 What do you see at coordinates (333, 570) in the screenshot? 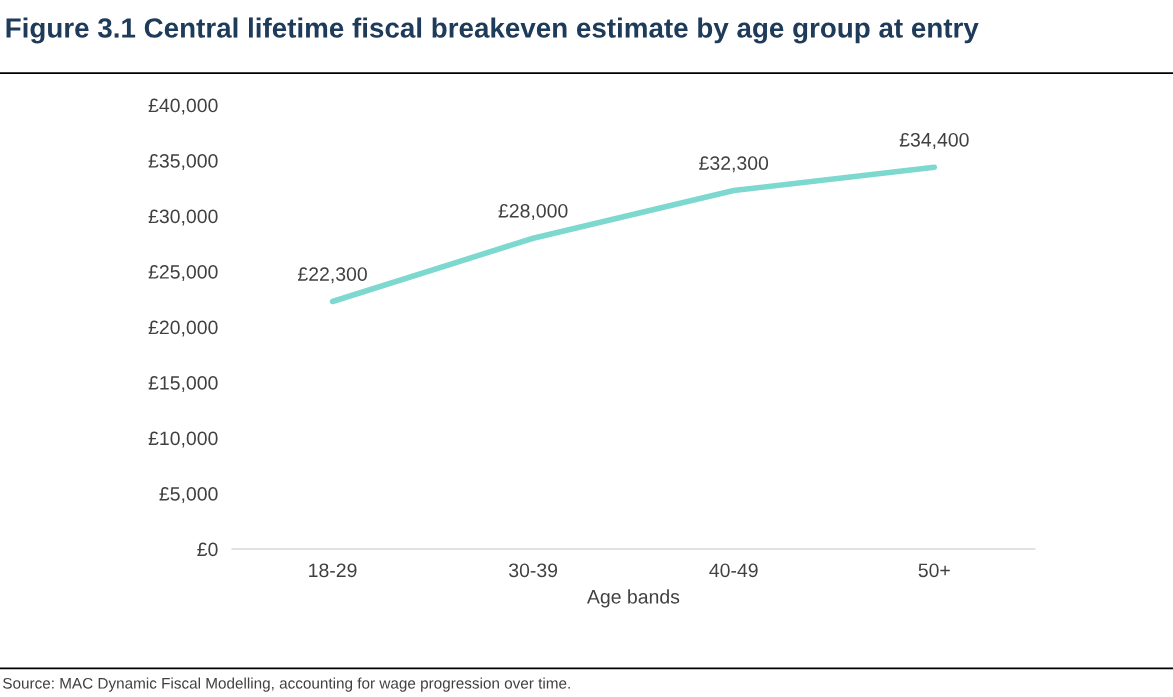
I see `x-tick-label: 18-29` at bounding box center [333, 570].